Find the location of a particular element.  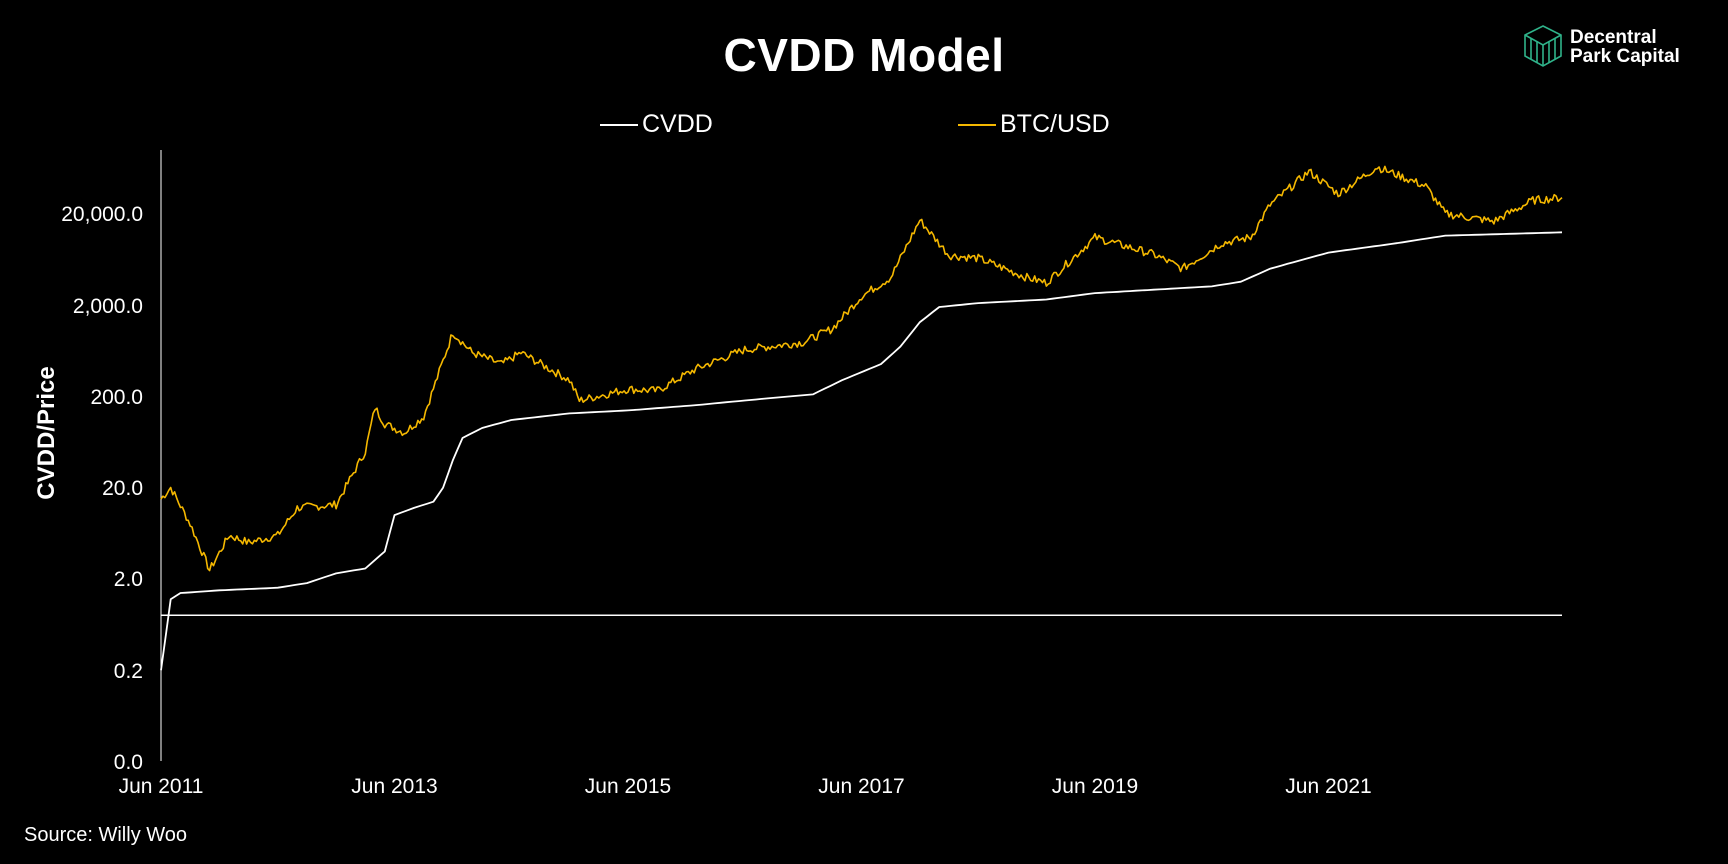

legend-label-cvdd: CVDD is located at coordinates (677, 124).